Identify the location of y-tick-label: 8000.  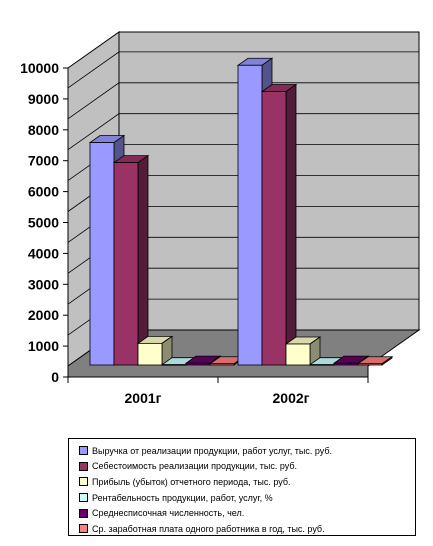
(43, 130).